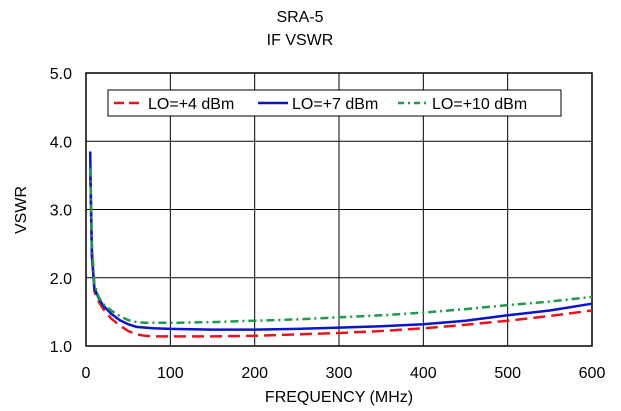 The image size is (621, 411). What do you see at coordinates (61, 279) in the screenshot?
I see `y-tick-label: 2.0` at bounding box center [61, 279].